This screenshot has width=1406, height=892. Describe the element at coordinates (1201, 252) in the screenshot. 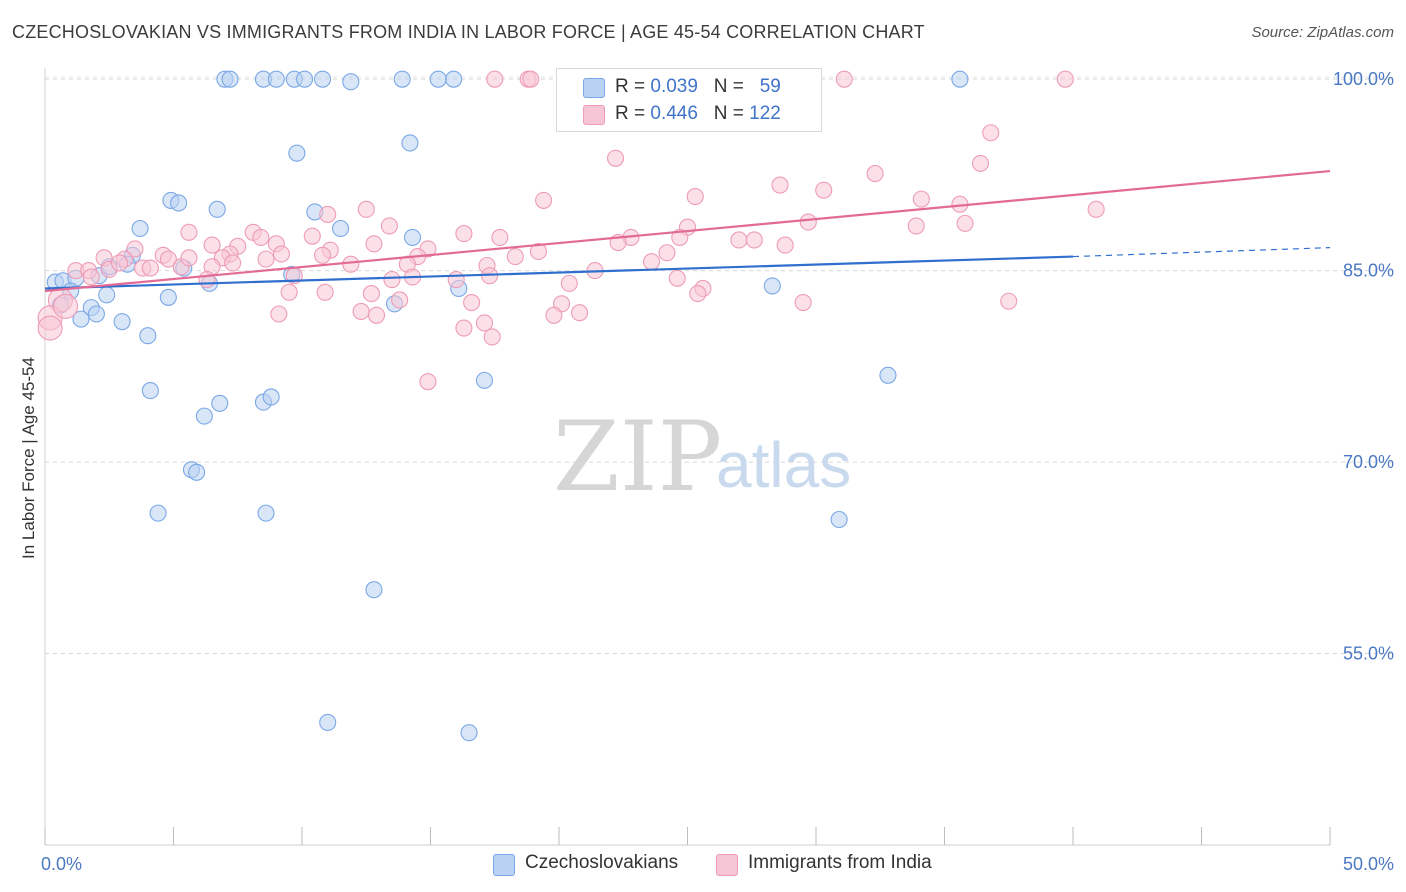

I see `trend-line-czechoslovakians-extension` at that location.